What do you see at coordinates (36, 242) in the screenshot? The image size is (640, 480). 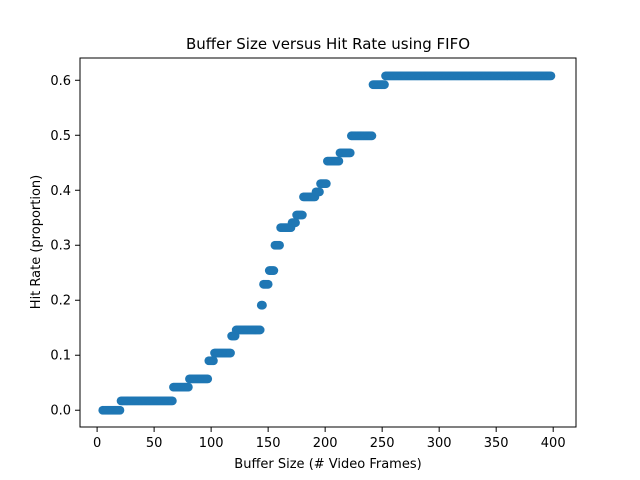 I see `y-axis-label: Hit Rate (proportion)` at bounding box center [36, 242].